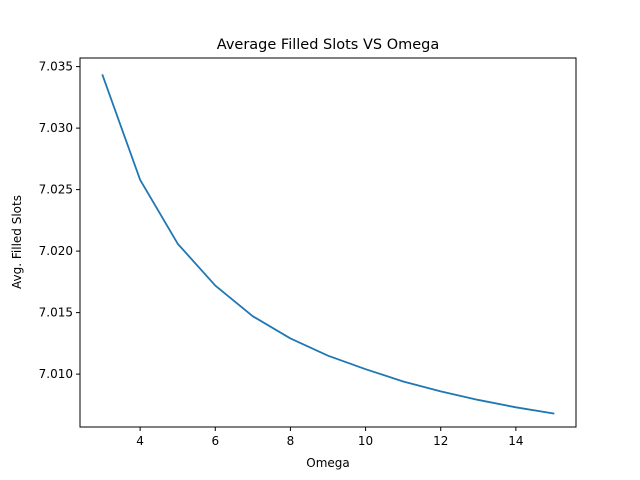  What do you see at coordinates (515, 441) in the screenshot?
I see `x-tick-label: 14` at bounding box center [515, 441].